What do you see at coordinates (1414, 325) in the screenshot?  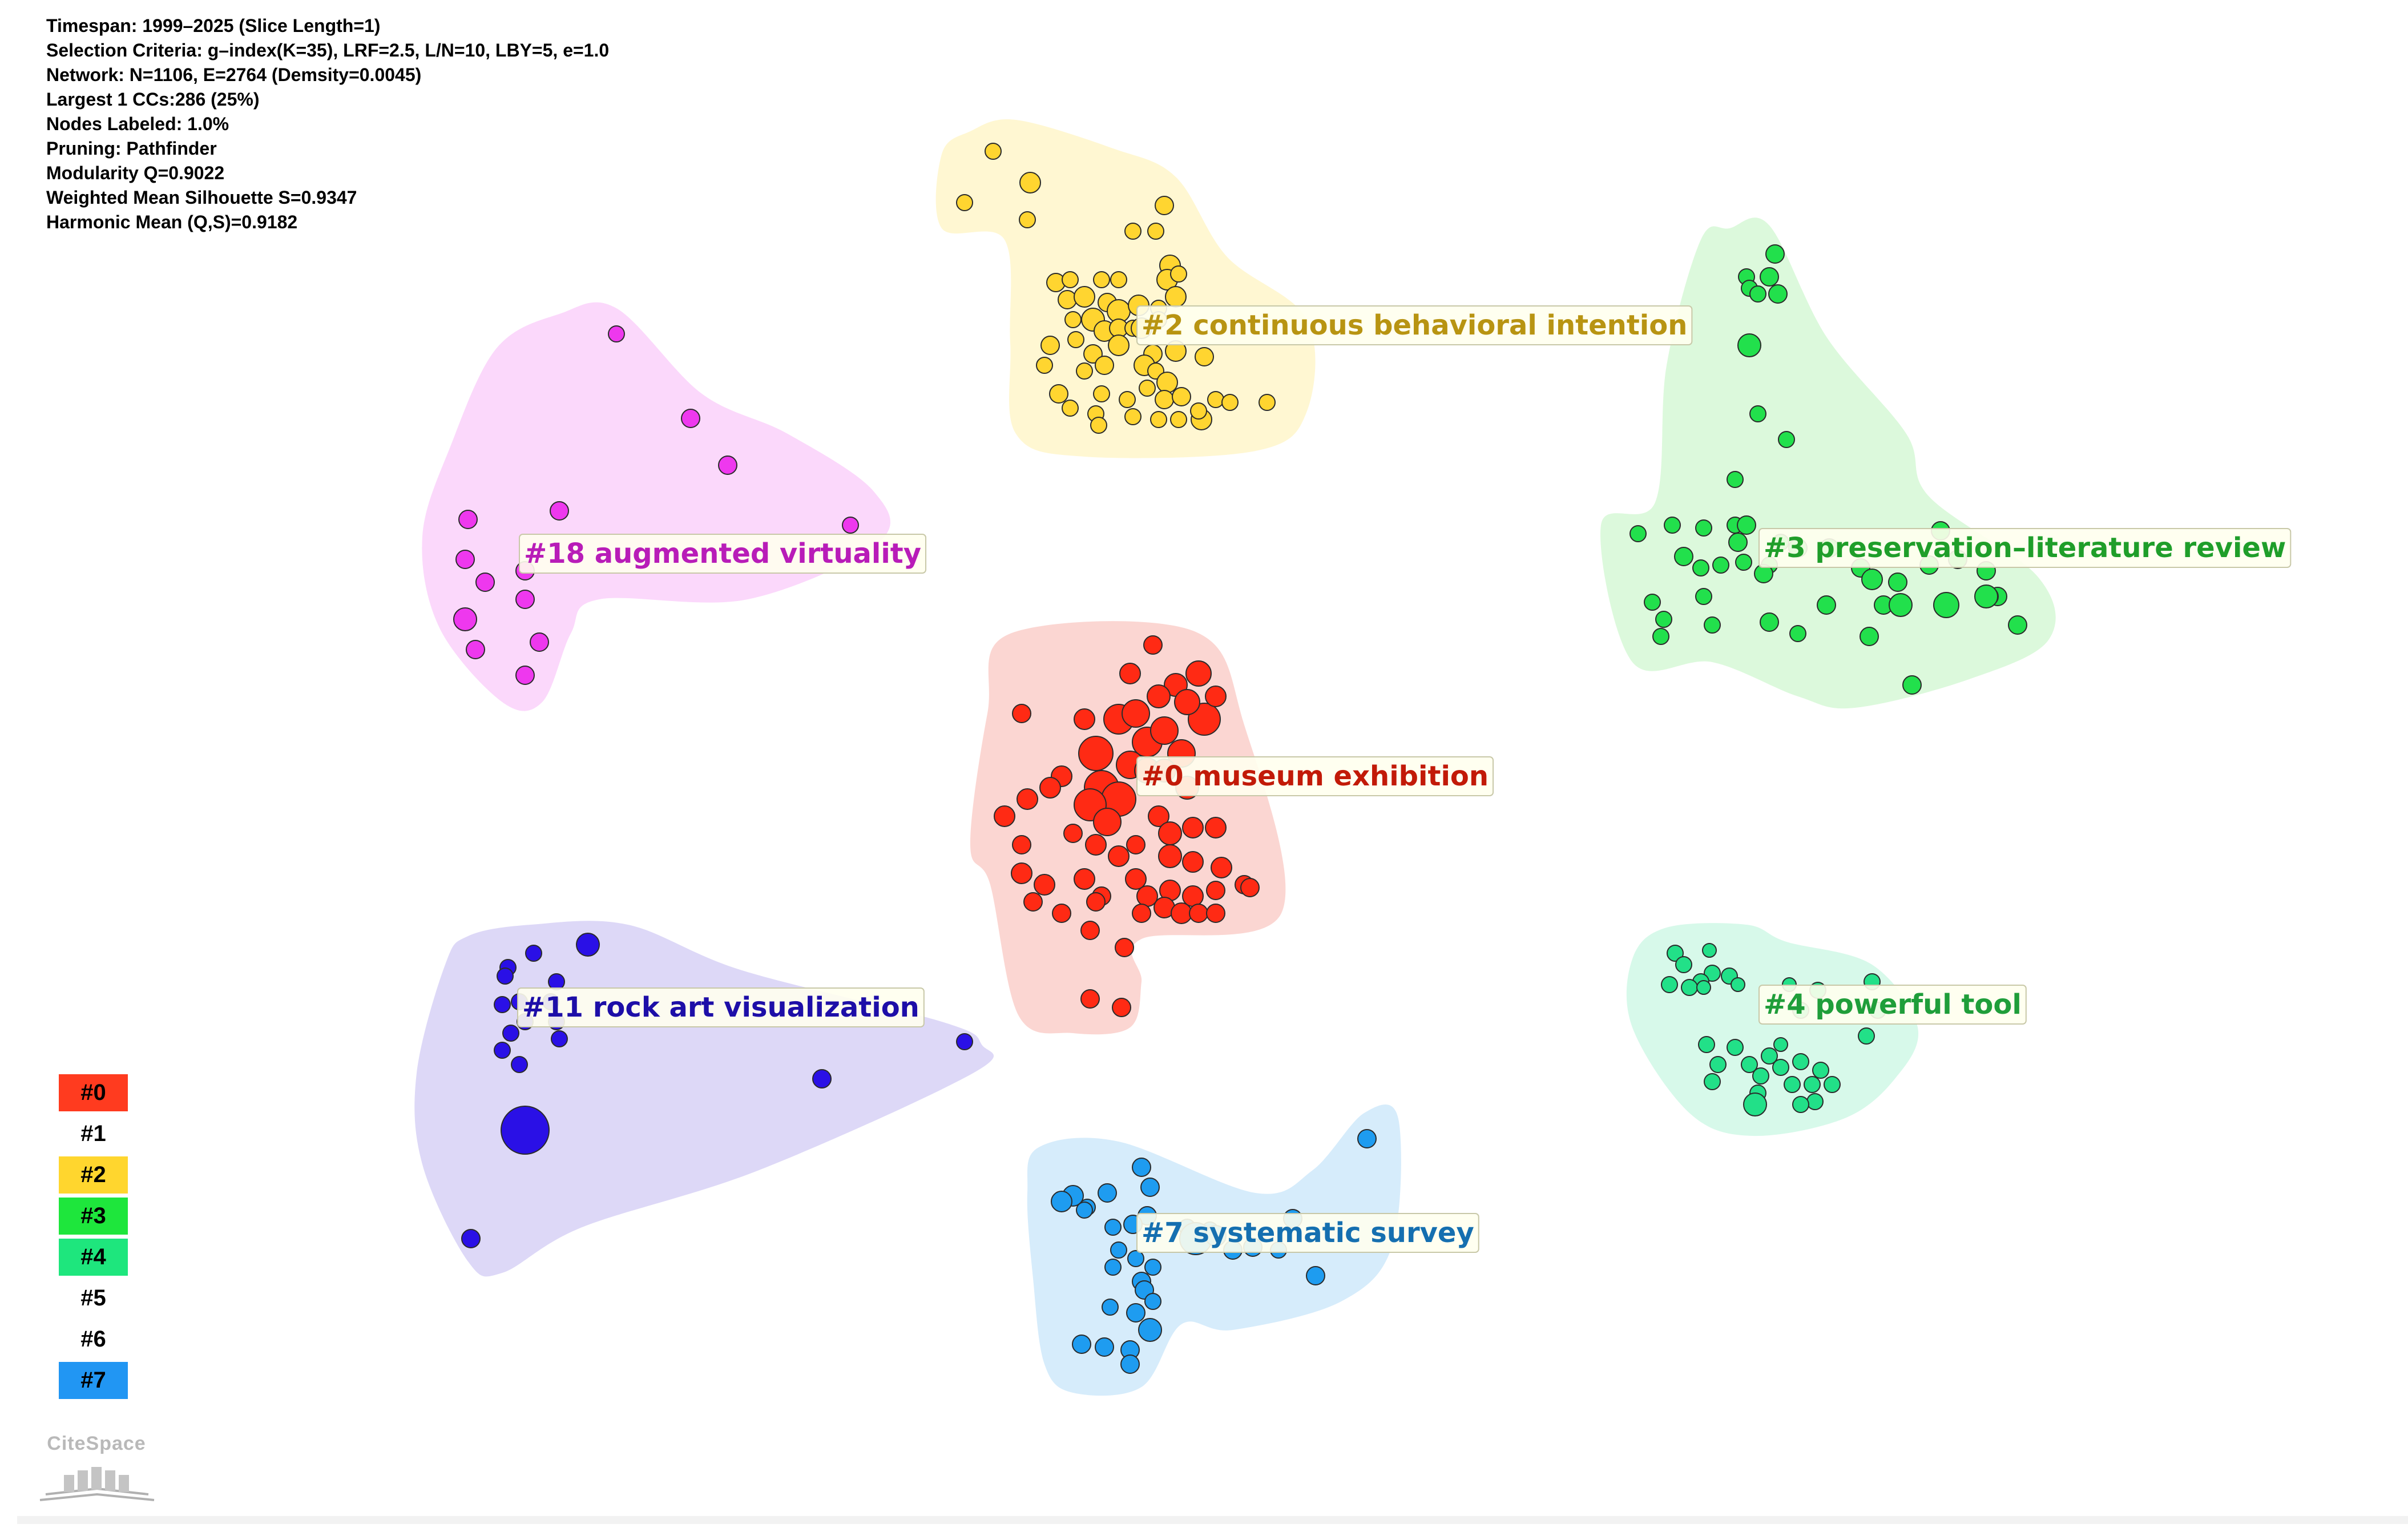 I see `cluster-label-c2: #2 continuous behavioral intention` at bounding box center [1414, 325].